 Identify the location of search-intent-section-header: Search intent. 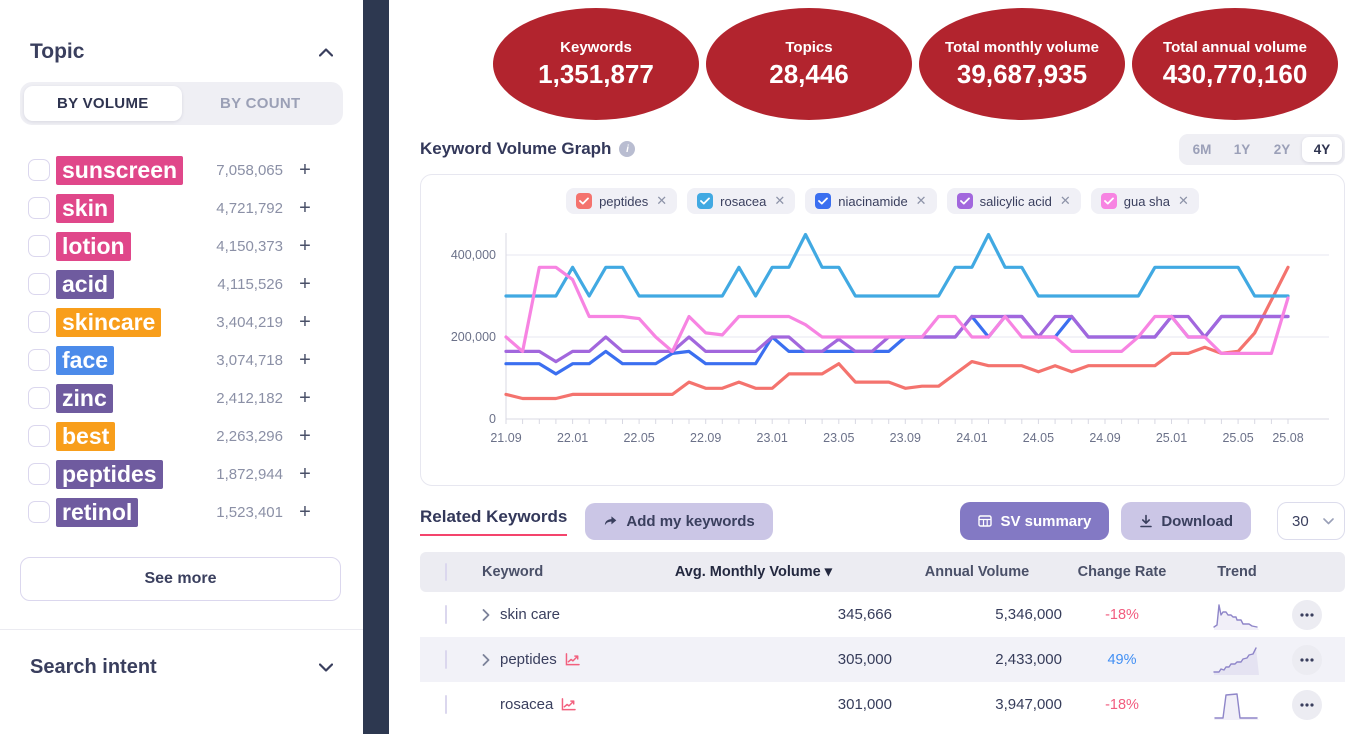
(181, 667).